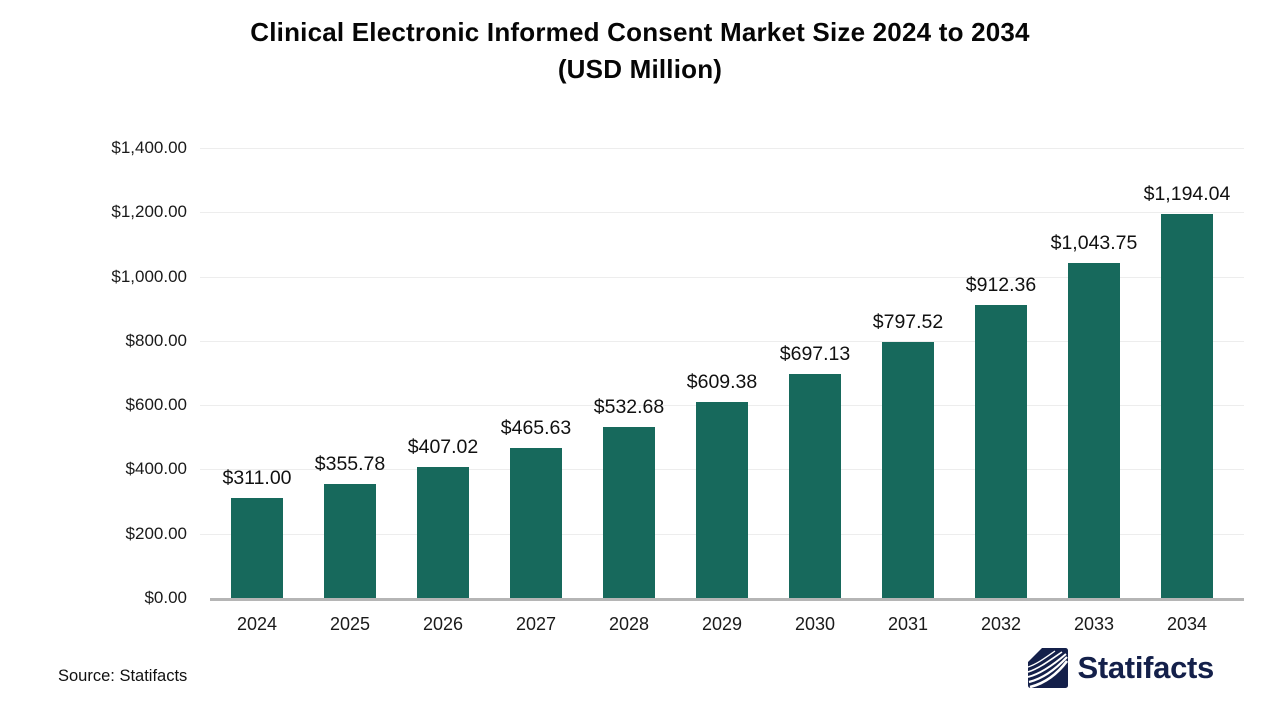 This screenshot has width=1280, height=720. Describe the element at coordinates (156, 533) in the screenshot. I see `y-axis-tick-label: $200.00` at that location.